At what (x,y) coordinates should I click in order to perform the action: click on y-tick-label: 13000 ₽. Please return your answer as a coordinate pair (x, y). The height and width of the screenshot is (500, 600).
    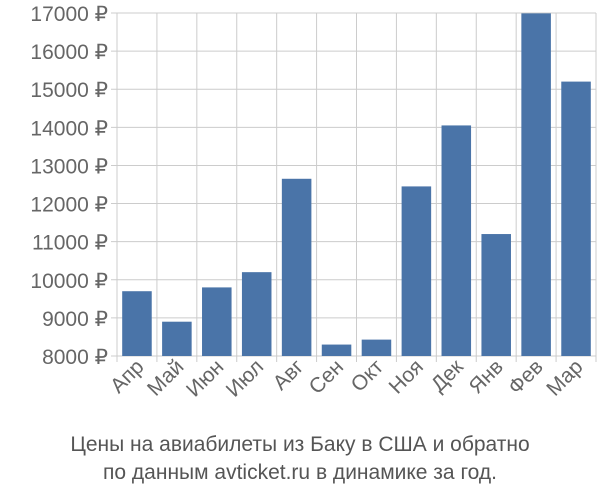
    Looking at the image, I should click on (69, 166).